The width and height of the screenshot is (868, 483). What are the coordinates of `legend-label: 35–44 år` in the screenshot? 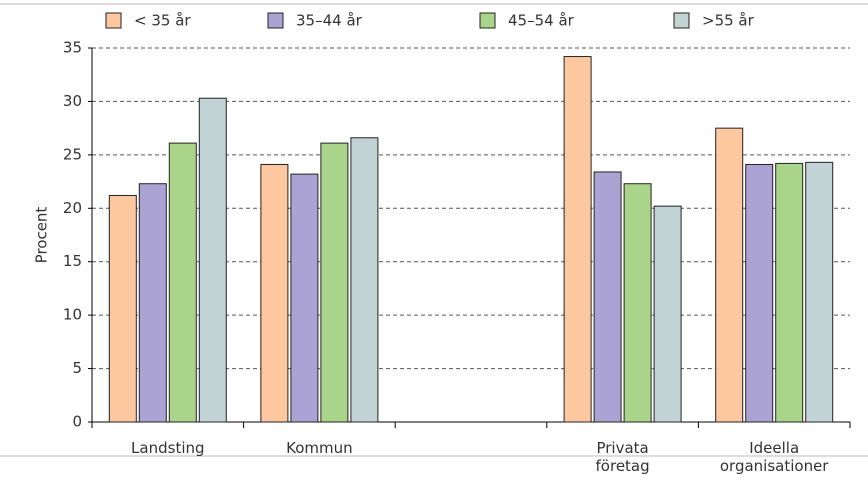 It's located at (329, 21).